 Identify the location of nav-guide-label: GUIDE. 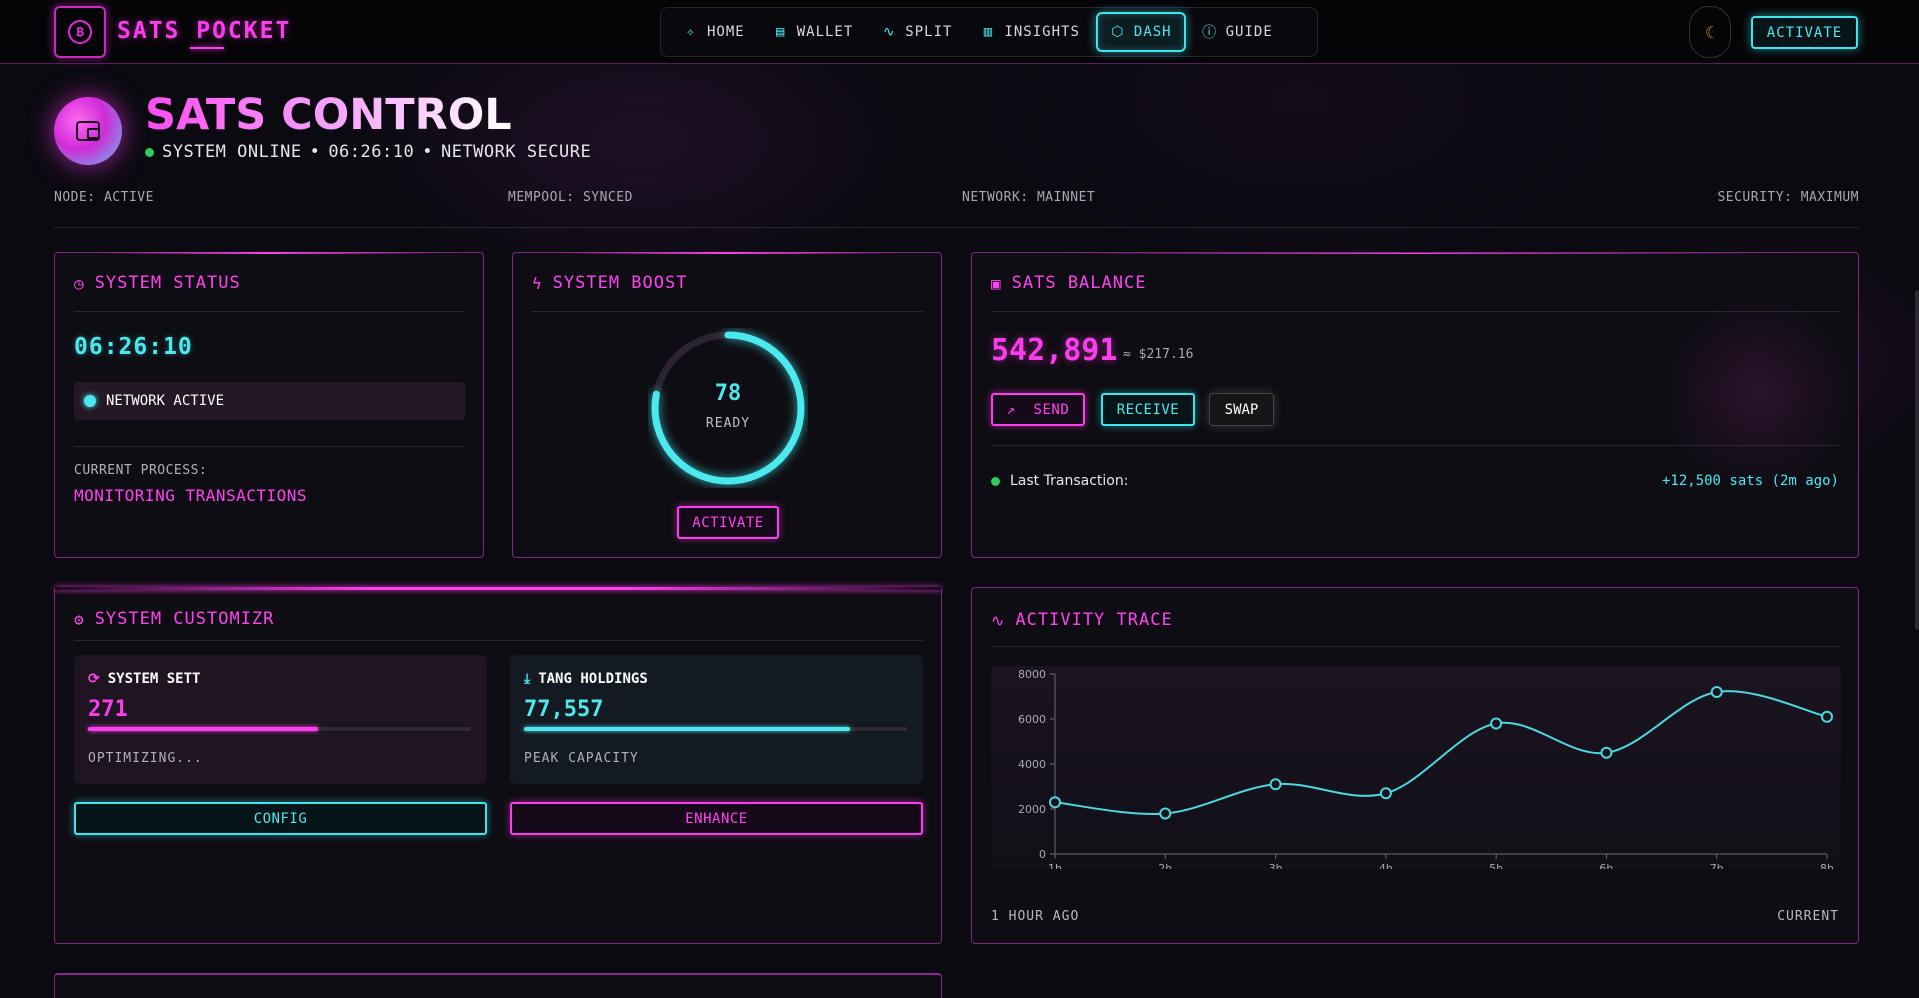
(1249, 32).